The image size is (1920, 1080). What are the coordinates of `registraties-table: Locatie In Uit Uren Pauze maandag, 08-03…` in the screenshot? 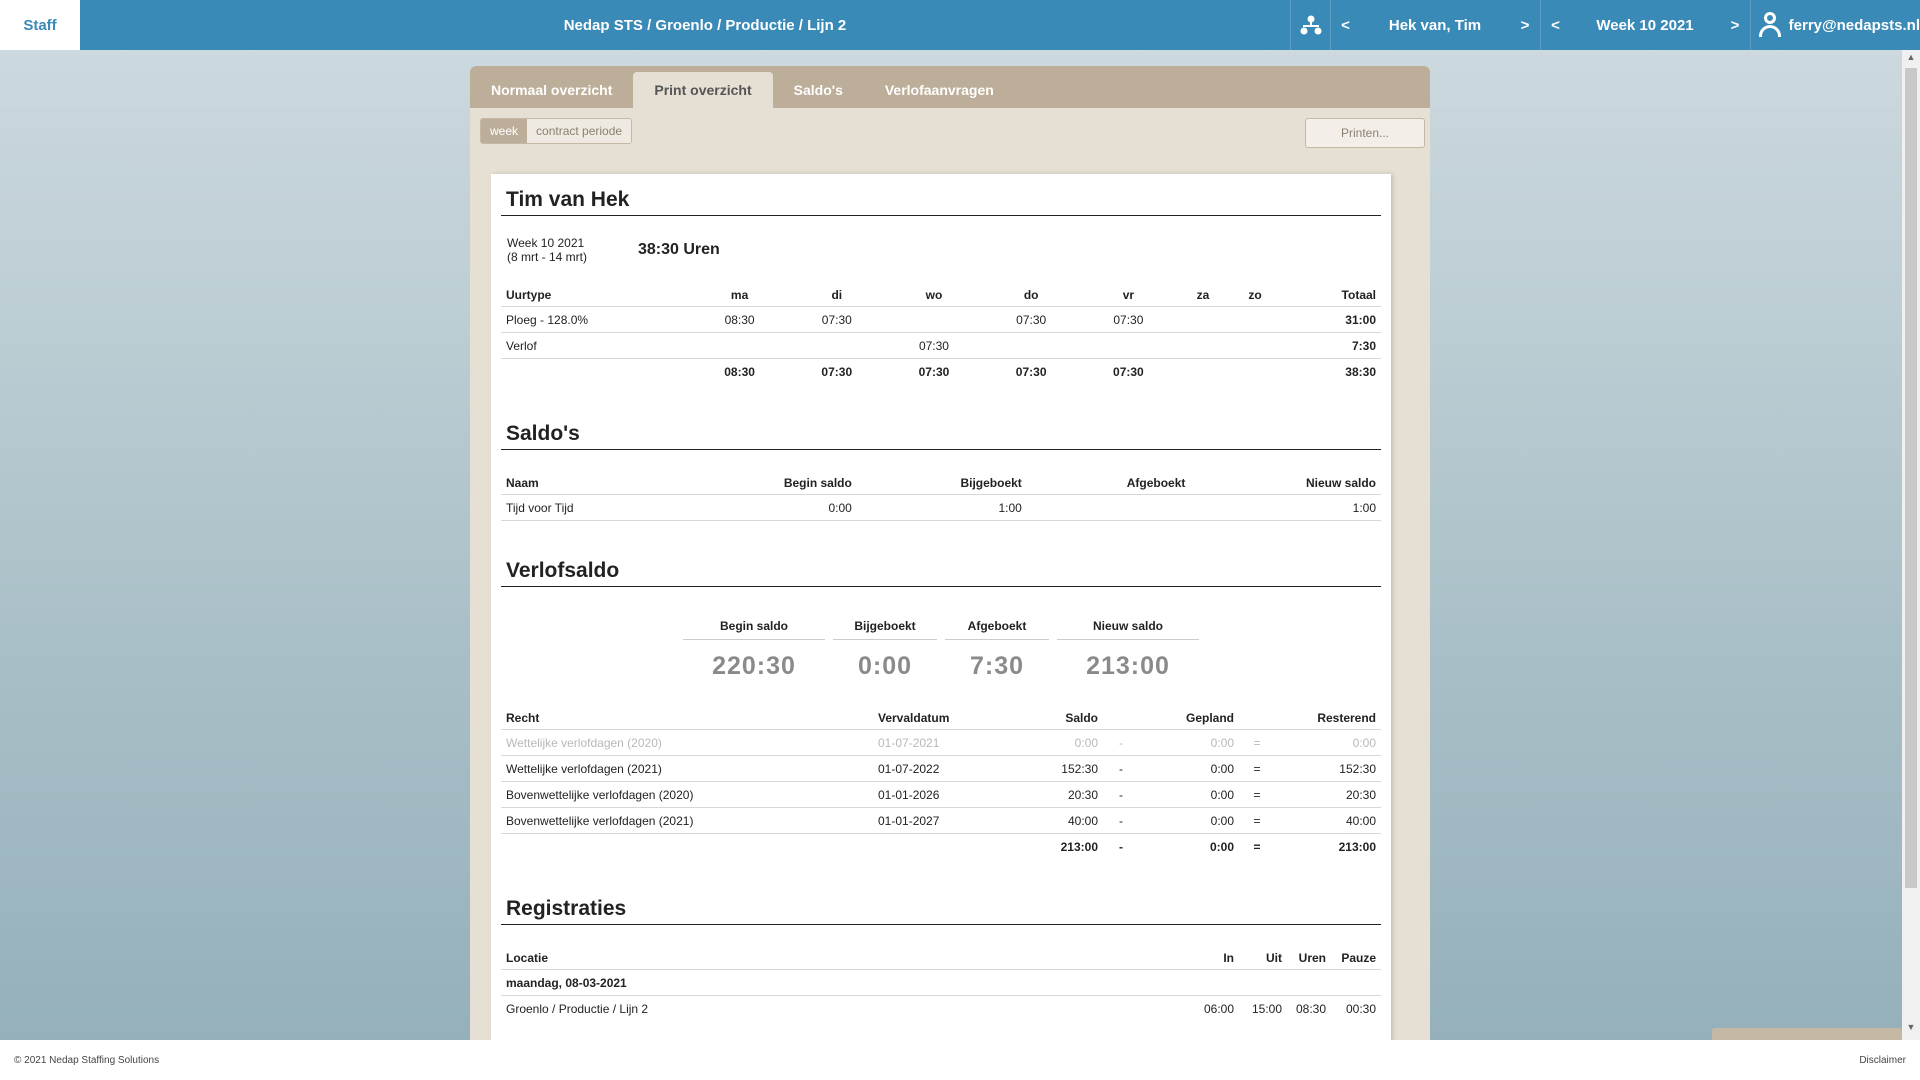 It's located at (941, 983).